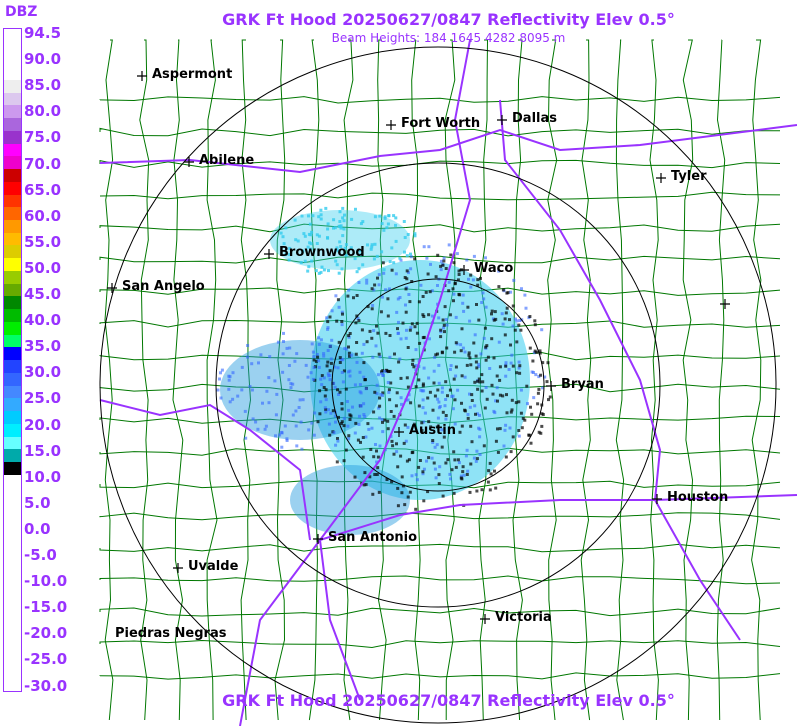 This screenshot has width=797, height=726. I want to click on city-label: Brownwood, so click(322, 252).